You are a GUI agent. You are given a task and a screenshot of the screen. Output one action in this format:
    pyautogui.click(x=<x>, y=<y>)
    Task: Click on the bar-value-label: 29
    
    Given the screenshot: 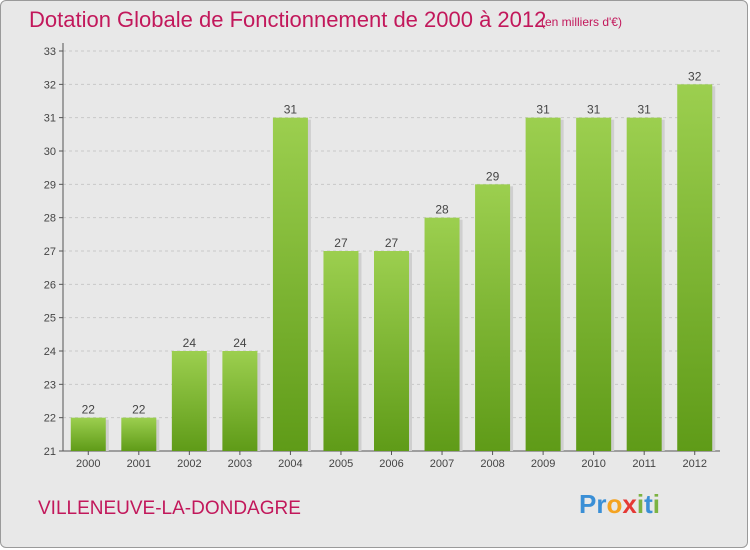 What is the action you would take?
    pyautogui.click(x=493, y=176)
    